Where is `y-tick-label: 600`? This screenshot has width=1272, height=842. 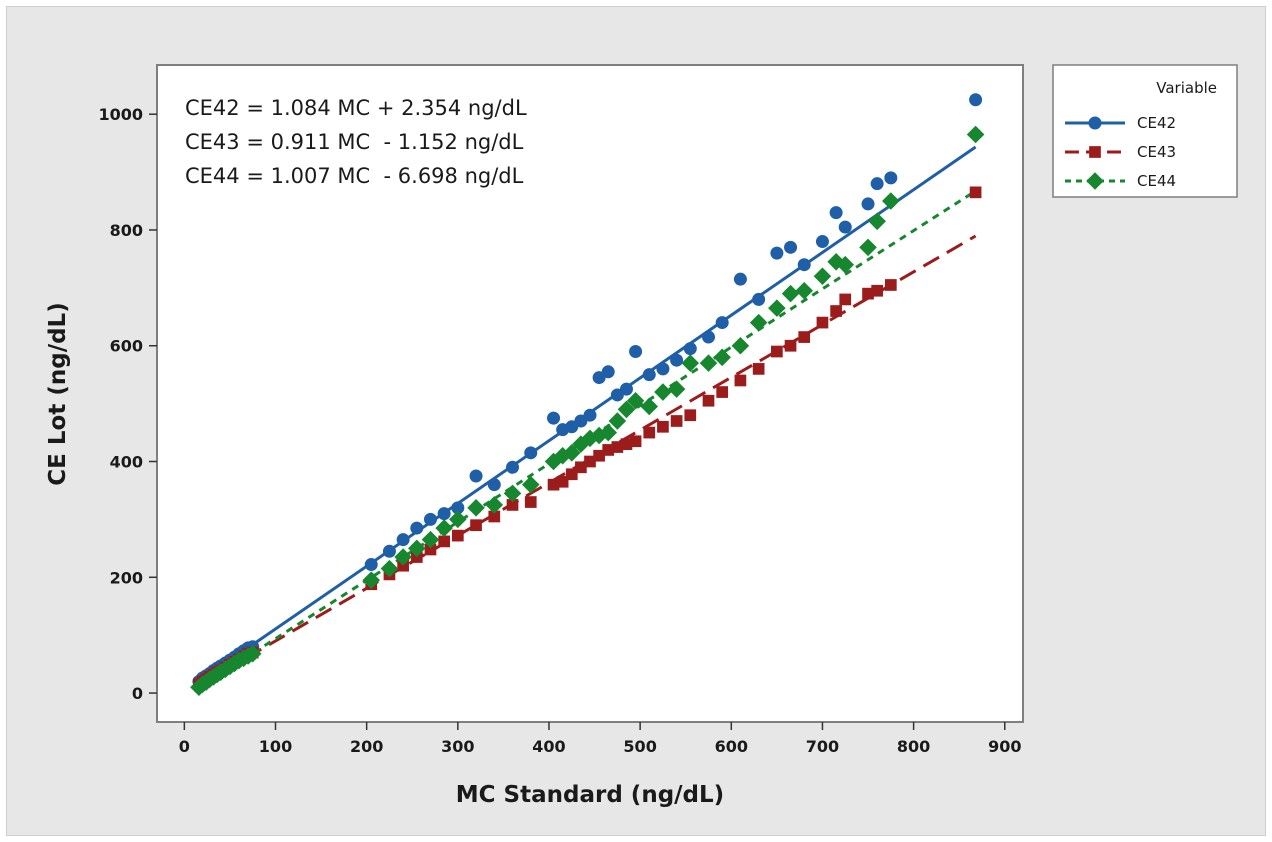
y-tick-label: 600 is located at coordinates (126, 346).